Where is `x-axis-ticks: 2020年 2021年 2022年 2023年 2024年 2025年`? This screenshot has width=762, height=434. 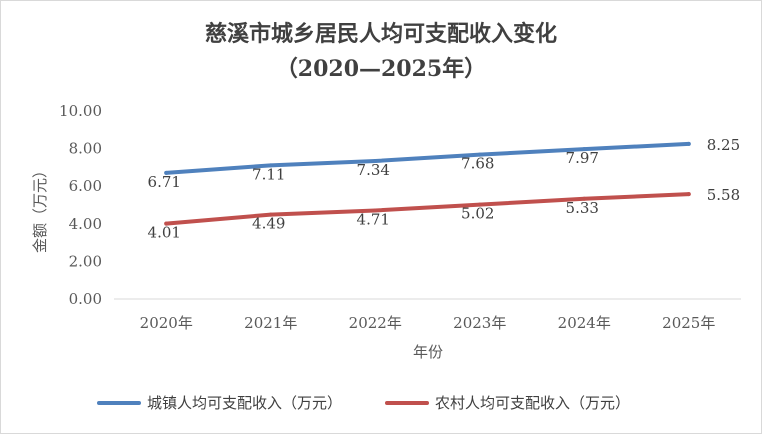
x-axis-ticks: 2020年 2021年 2022年 2023年 2024年 2025年 is located at coordinates (428, 323).